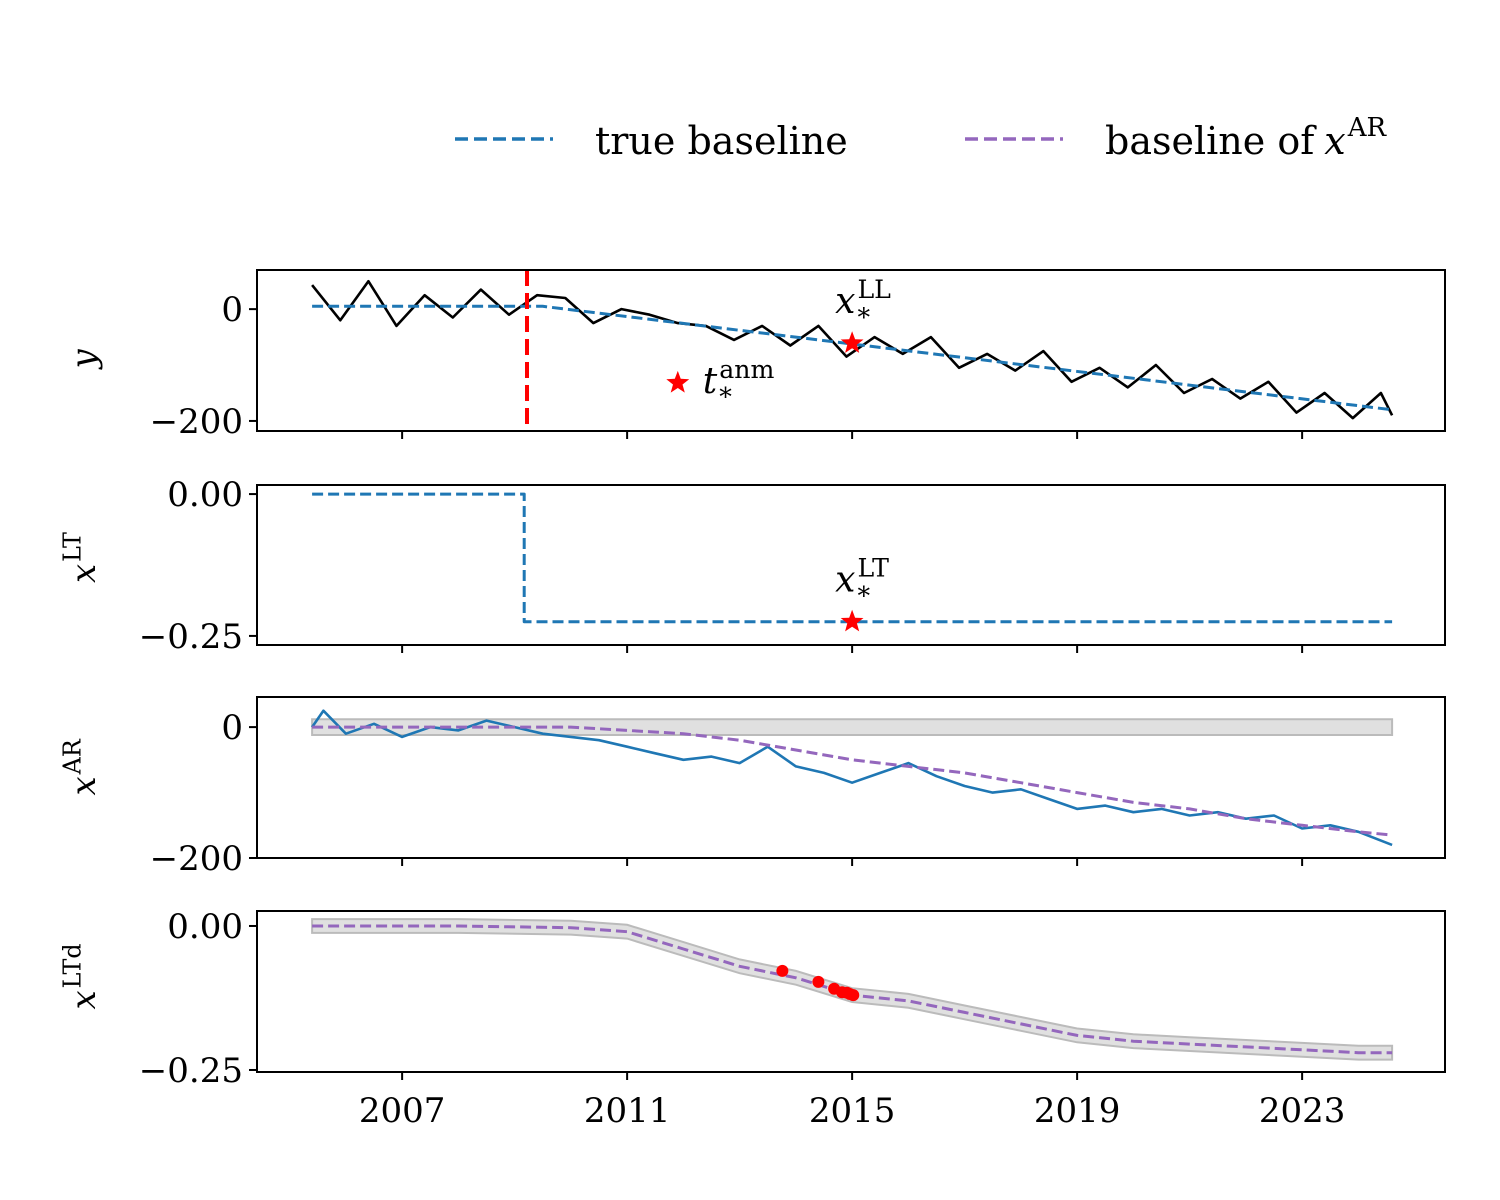 This screenshot has width=1500, height=1200. I want to click on y-axis-label: xAR, so click(81, 766).